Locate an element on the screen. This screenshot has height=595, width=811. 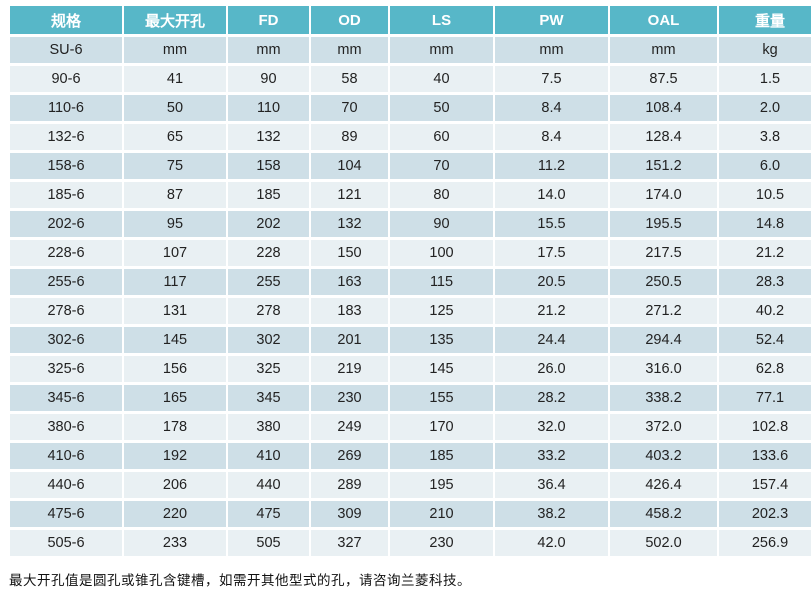
data-cell: 192 is located at coordinates (175, 456).